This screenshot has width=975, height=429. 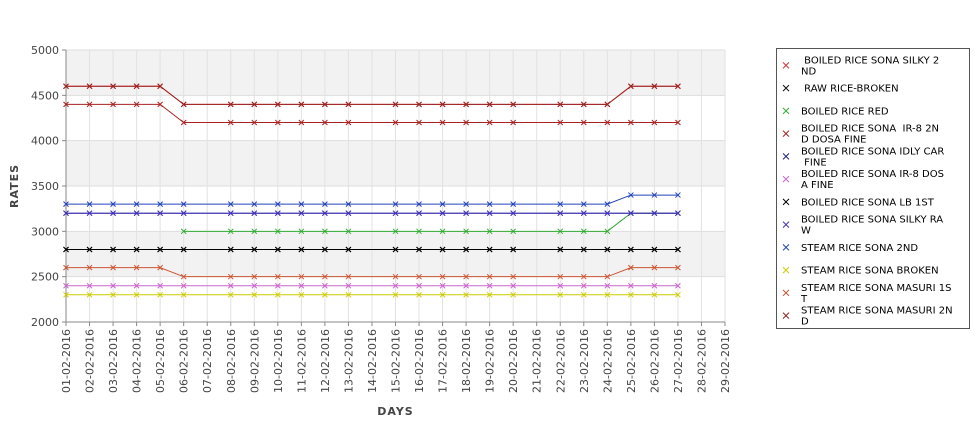 What do you see at coordinates (584, 361) in the screenshot?
I see `x-tick-label: 23-02-2016` at bounding box center [584, 361].